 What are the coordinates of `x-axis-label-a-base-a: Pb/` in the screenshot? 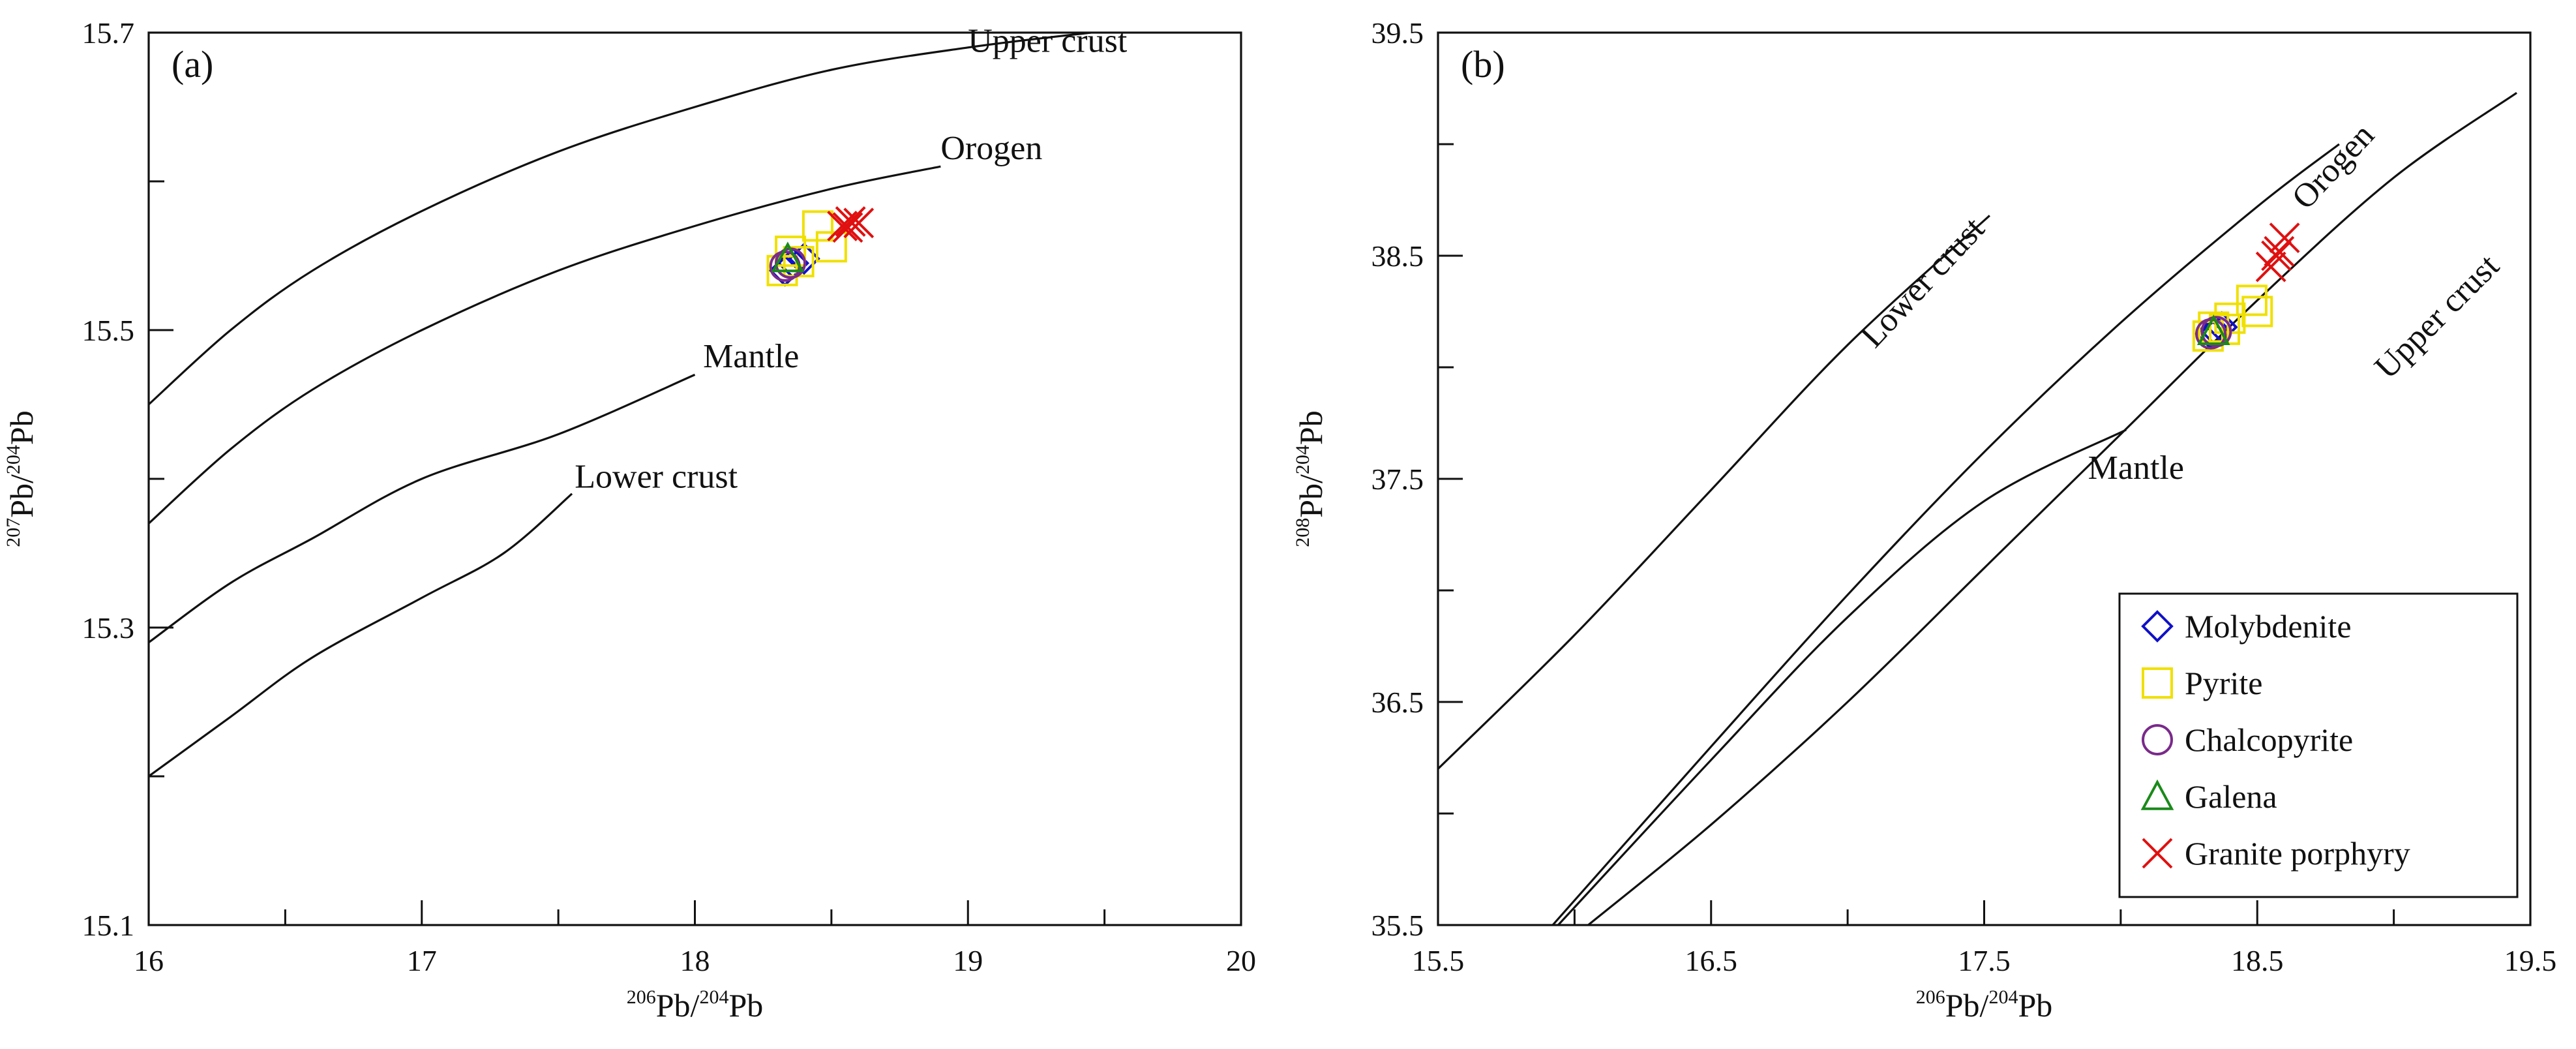 It's located at (678, 1005).